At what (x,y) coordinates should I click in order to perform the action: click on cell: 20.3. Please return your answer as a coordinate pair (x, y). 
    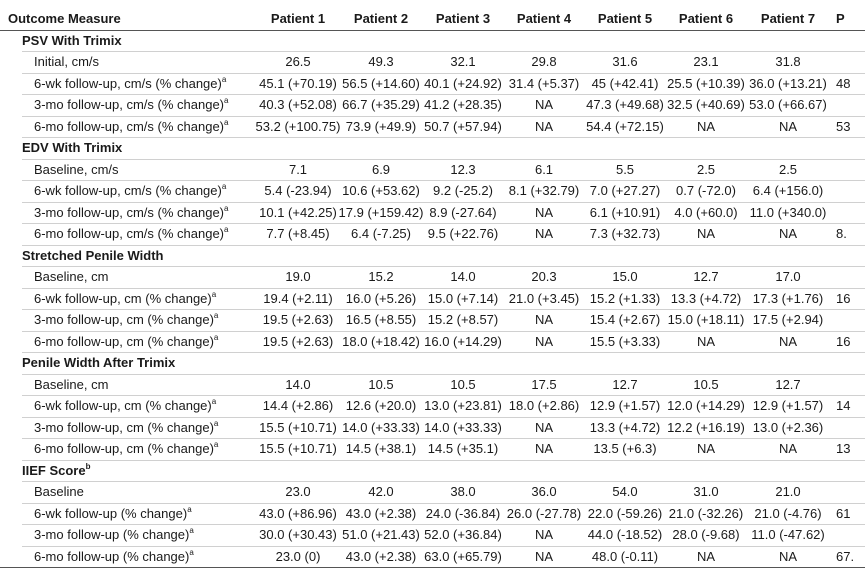
    Looking at the image, I should click on (544, 276).